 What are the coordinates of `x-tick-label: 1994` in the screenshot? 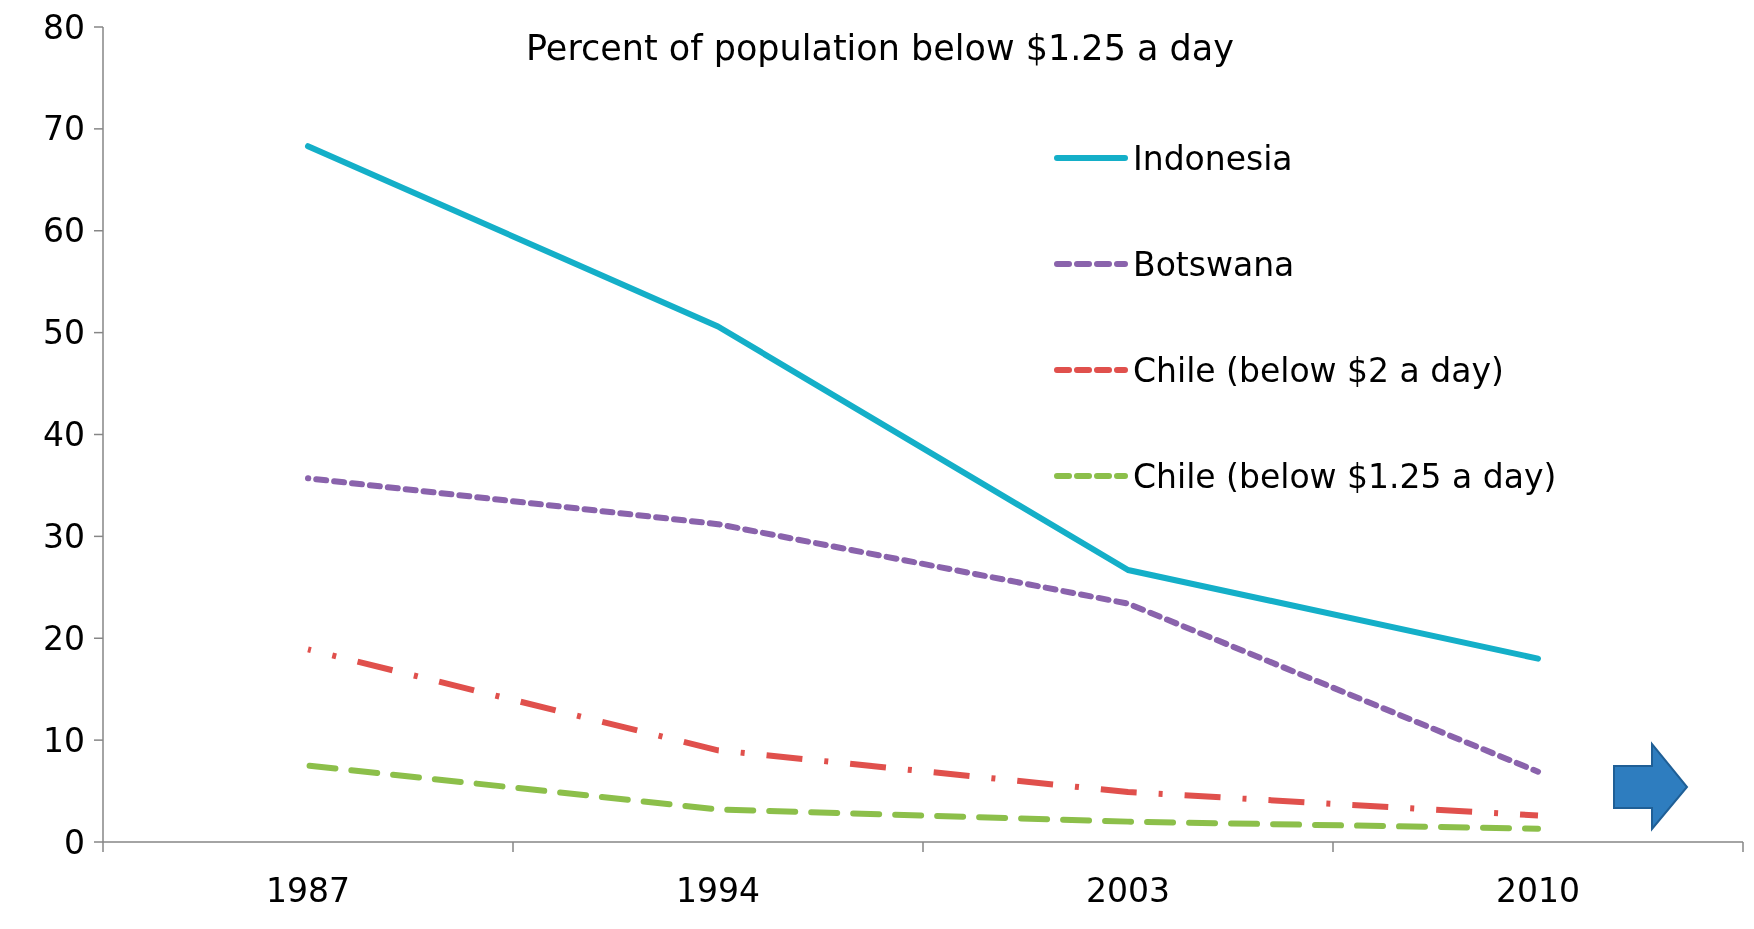 It's located at (718, 890).